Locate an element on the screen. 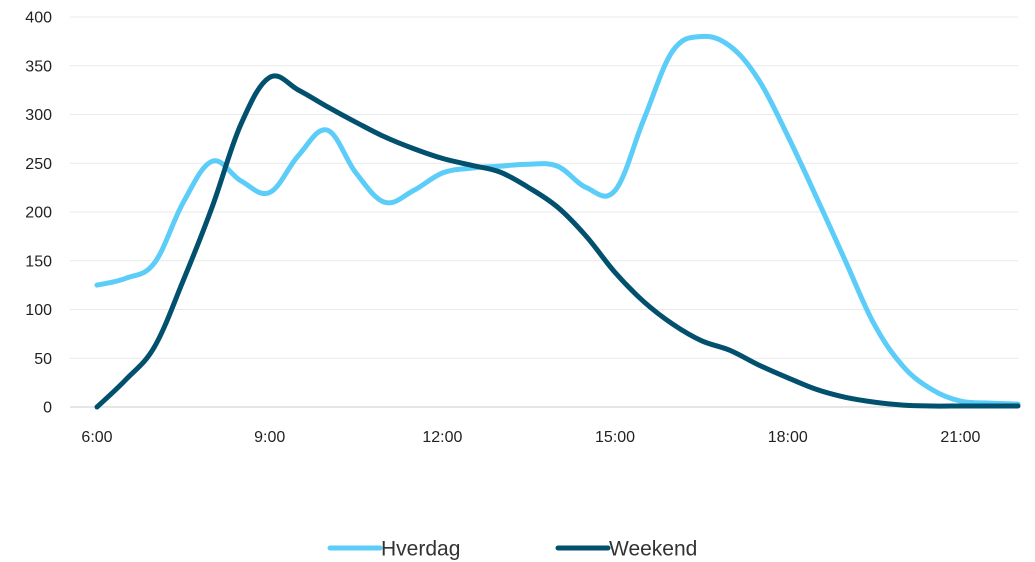 The height and width of the screenshot is (562, 1035). legend-label-weekend: Weekend is located at coordinates (653, 549).